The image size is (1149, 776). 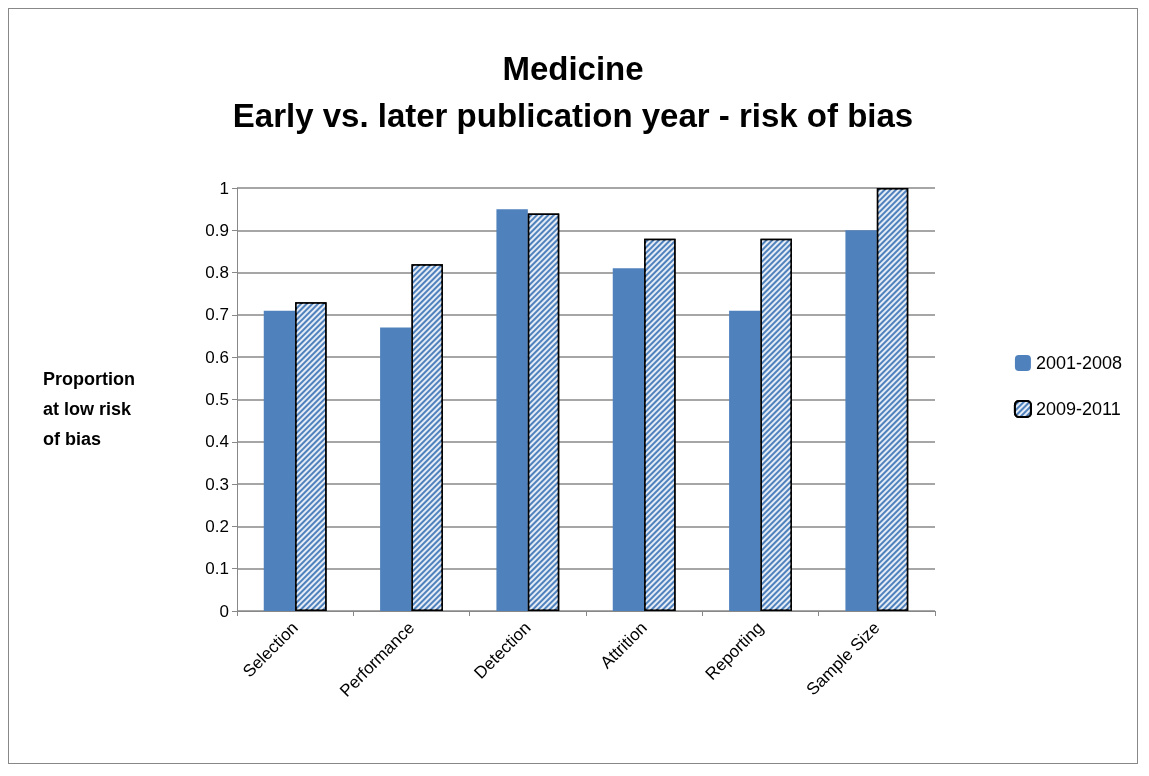 I want to click on y-tick-label: 0.5, so click(x=217, y=399).